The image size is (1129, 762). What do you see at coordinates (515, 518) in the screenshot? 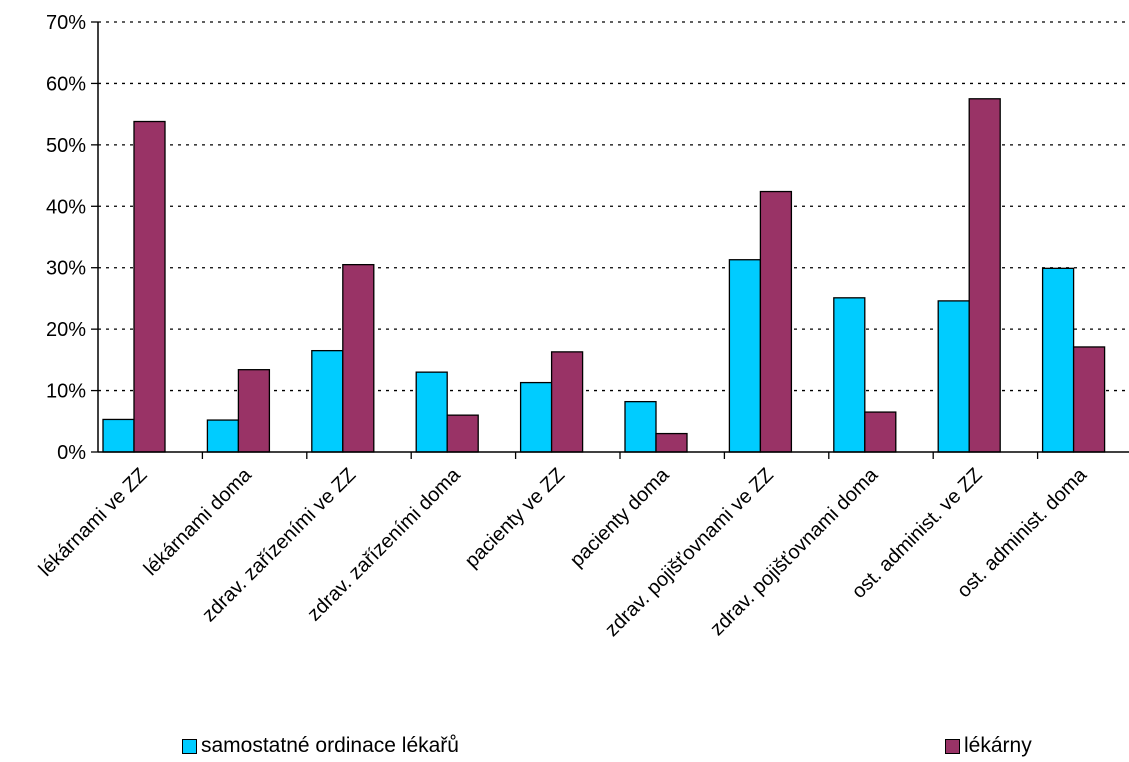
I see `x-tick-label: pacienty ve ZZ` at bounding box center [515, 518].